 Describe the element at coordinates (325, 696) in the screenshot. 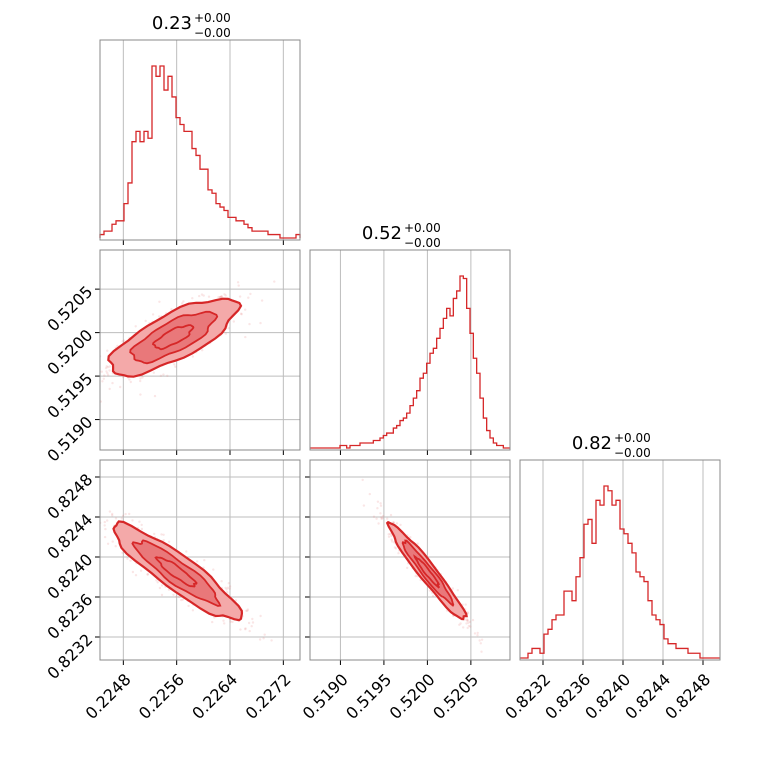

I see `x-tick-label: 0.5190` at that location.